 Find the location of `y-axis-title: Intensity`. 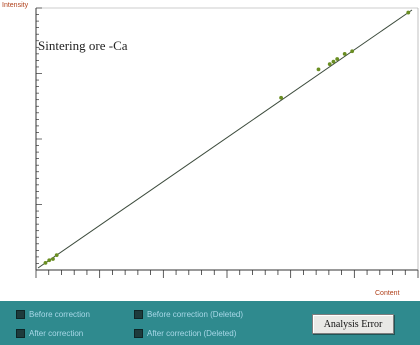

y-axis-title: Intensity is located at coordinates (15, 5).